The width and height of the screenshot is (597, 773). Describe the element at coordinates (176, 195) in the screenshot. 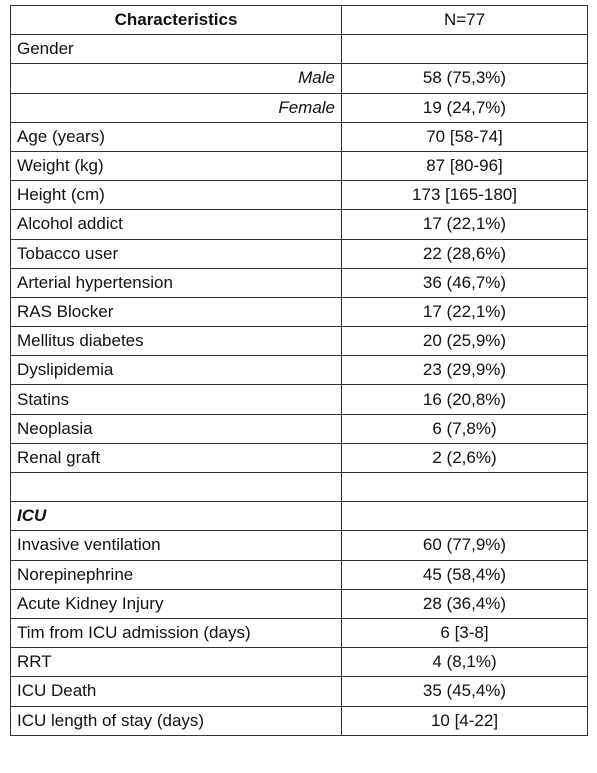

I see `label-cell: Height (cm)` at that location.